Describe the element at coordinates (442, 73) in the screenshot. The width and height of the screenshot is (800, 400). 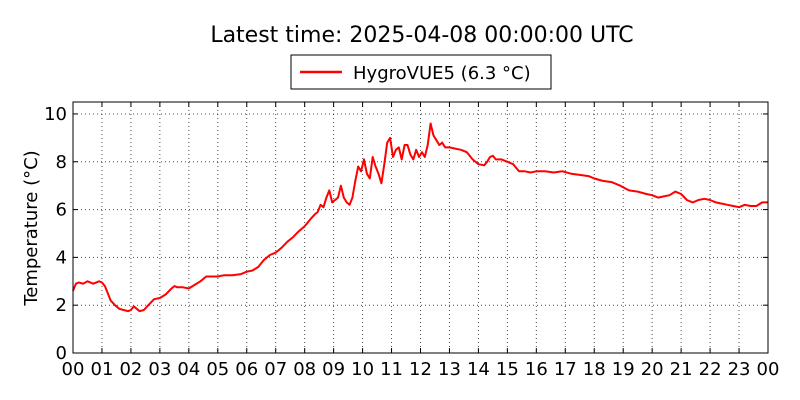
I see `legend-entry: HygroVUE5 (6.3 °C)` at that location.